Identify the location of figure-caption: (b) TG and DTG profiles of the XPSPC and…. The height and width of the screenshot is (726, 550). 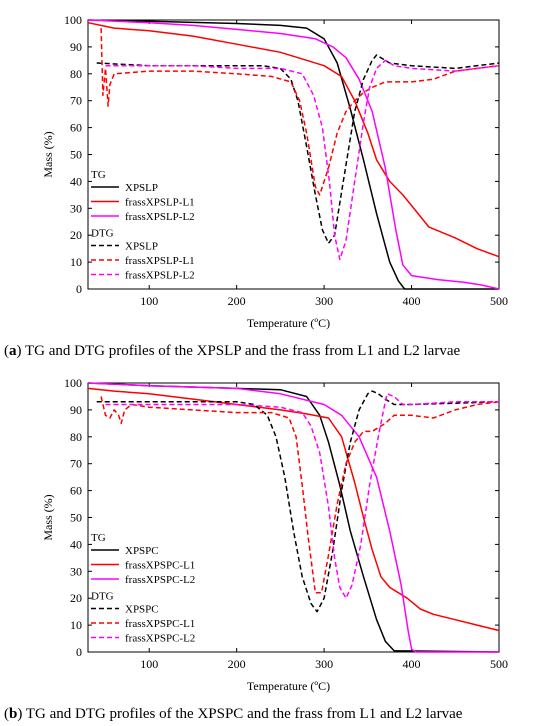
(233, 714).